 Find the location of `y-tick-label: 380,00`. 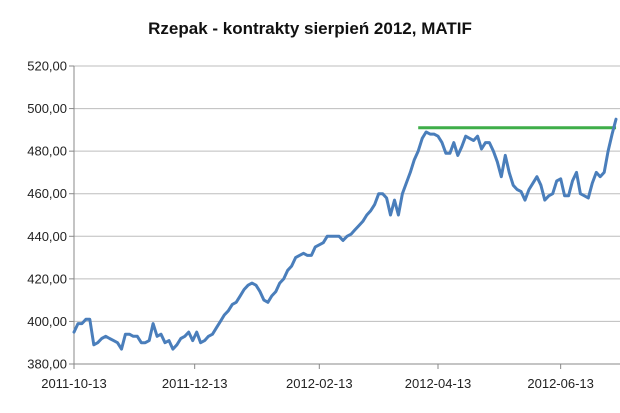

y-tick-label: 380,00 is located at coordinates (47, 364).